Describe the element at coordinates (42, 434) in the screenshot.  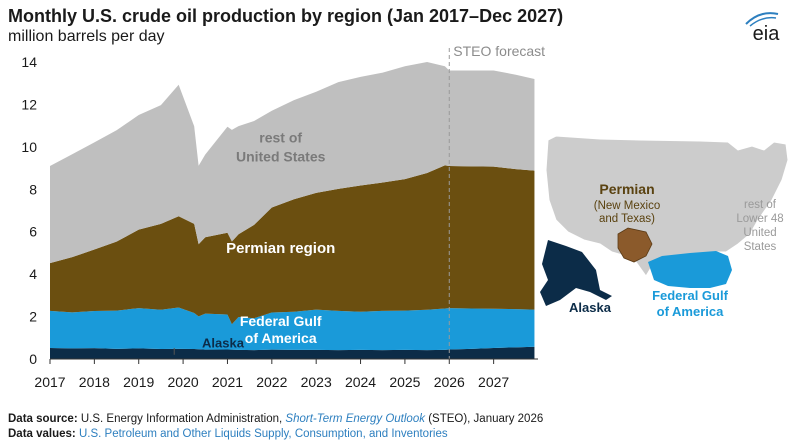
I see `data-values-label: Data values:` at that location.